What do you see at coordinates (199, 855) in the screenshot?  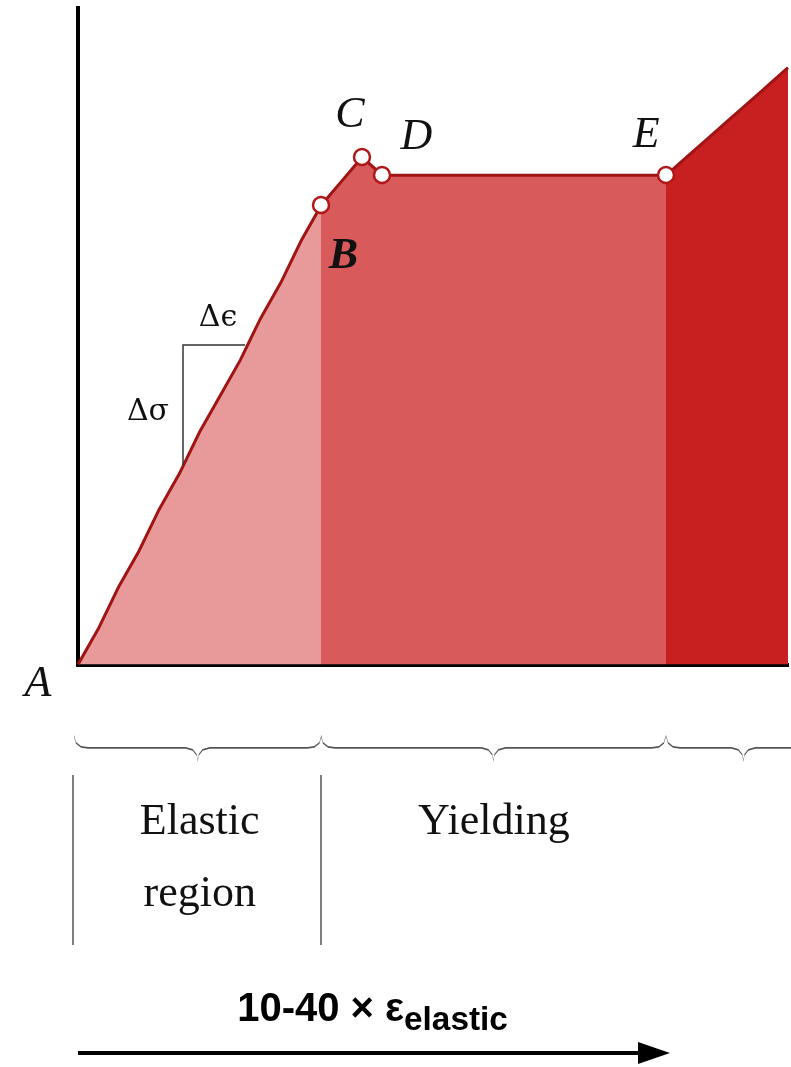 I see `text: Elastic region` at bounding box center [199, 855].